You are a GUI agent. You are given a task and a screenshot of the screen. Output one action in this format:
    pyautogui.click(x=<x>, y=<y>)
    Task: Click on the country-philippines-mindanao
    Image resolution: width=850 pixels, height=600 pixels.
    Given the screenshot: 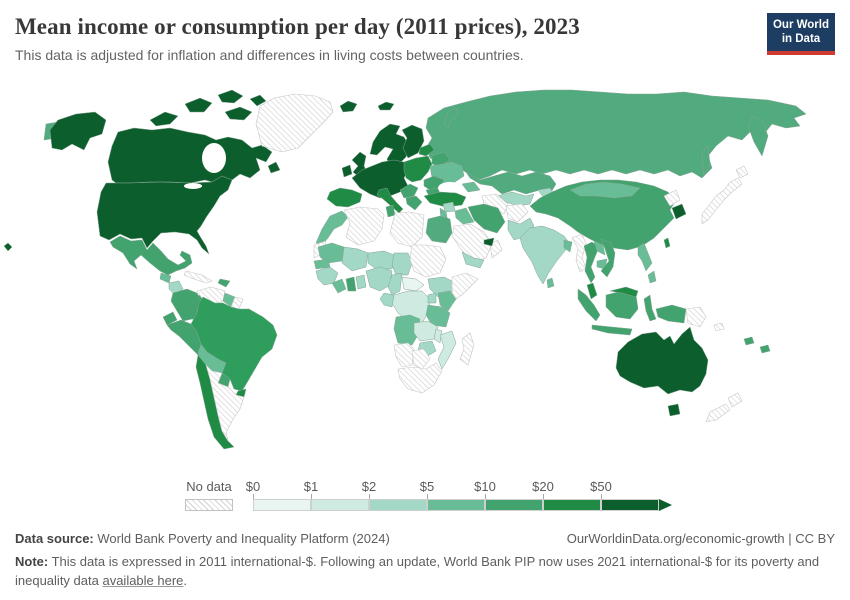 What is the action you would take?
    pyautogui.click(x=652, y=277)
    